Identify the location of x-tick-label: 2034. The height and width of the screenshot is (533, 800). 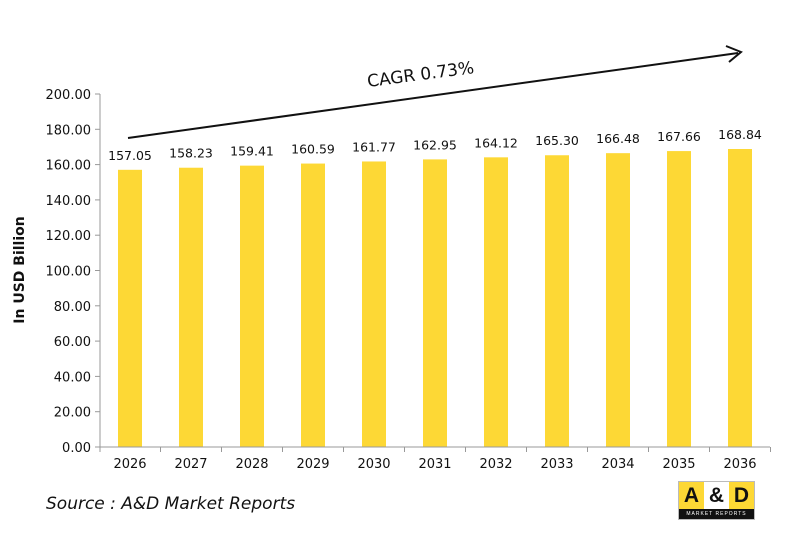
(617, 464).